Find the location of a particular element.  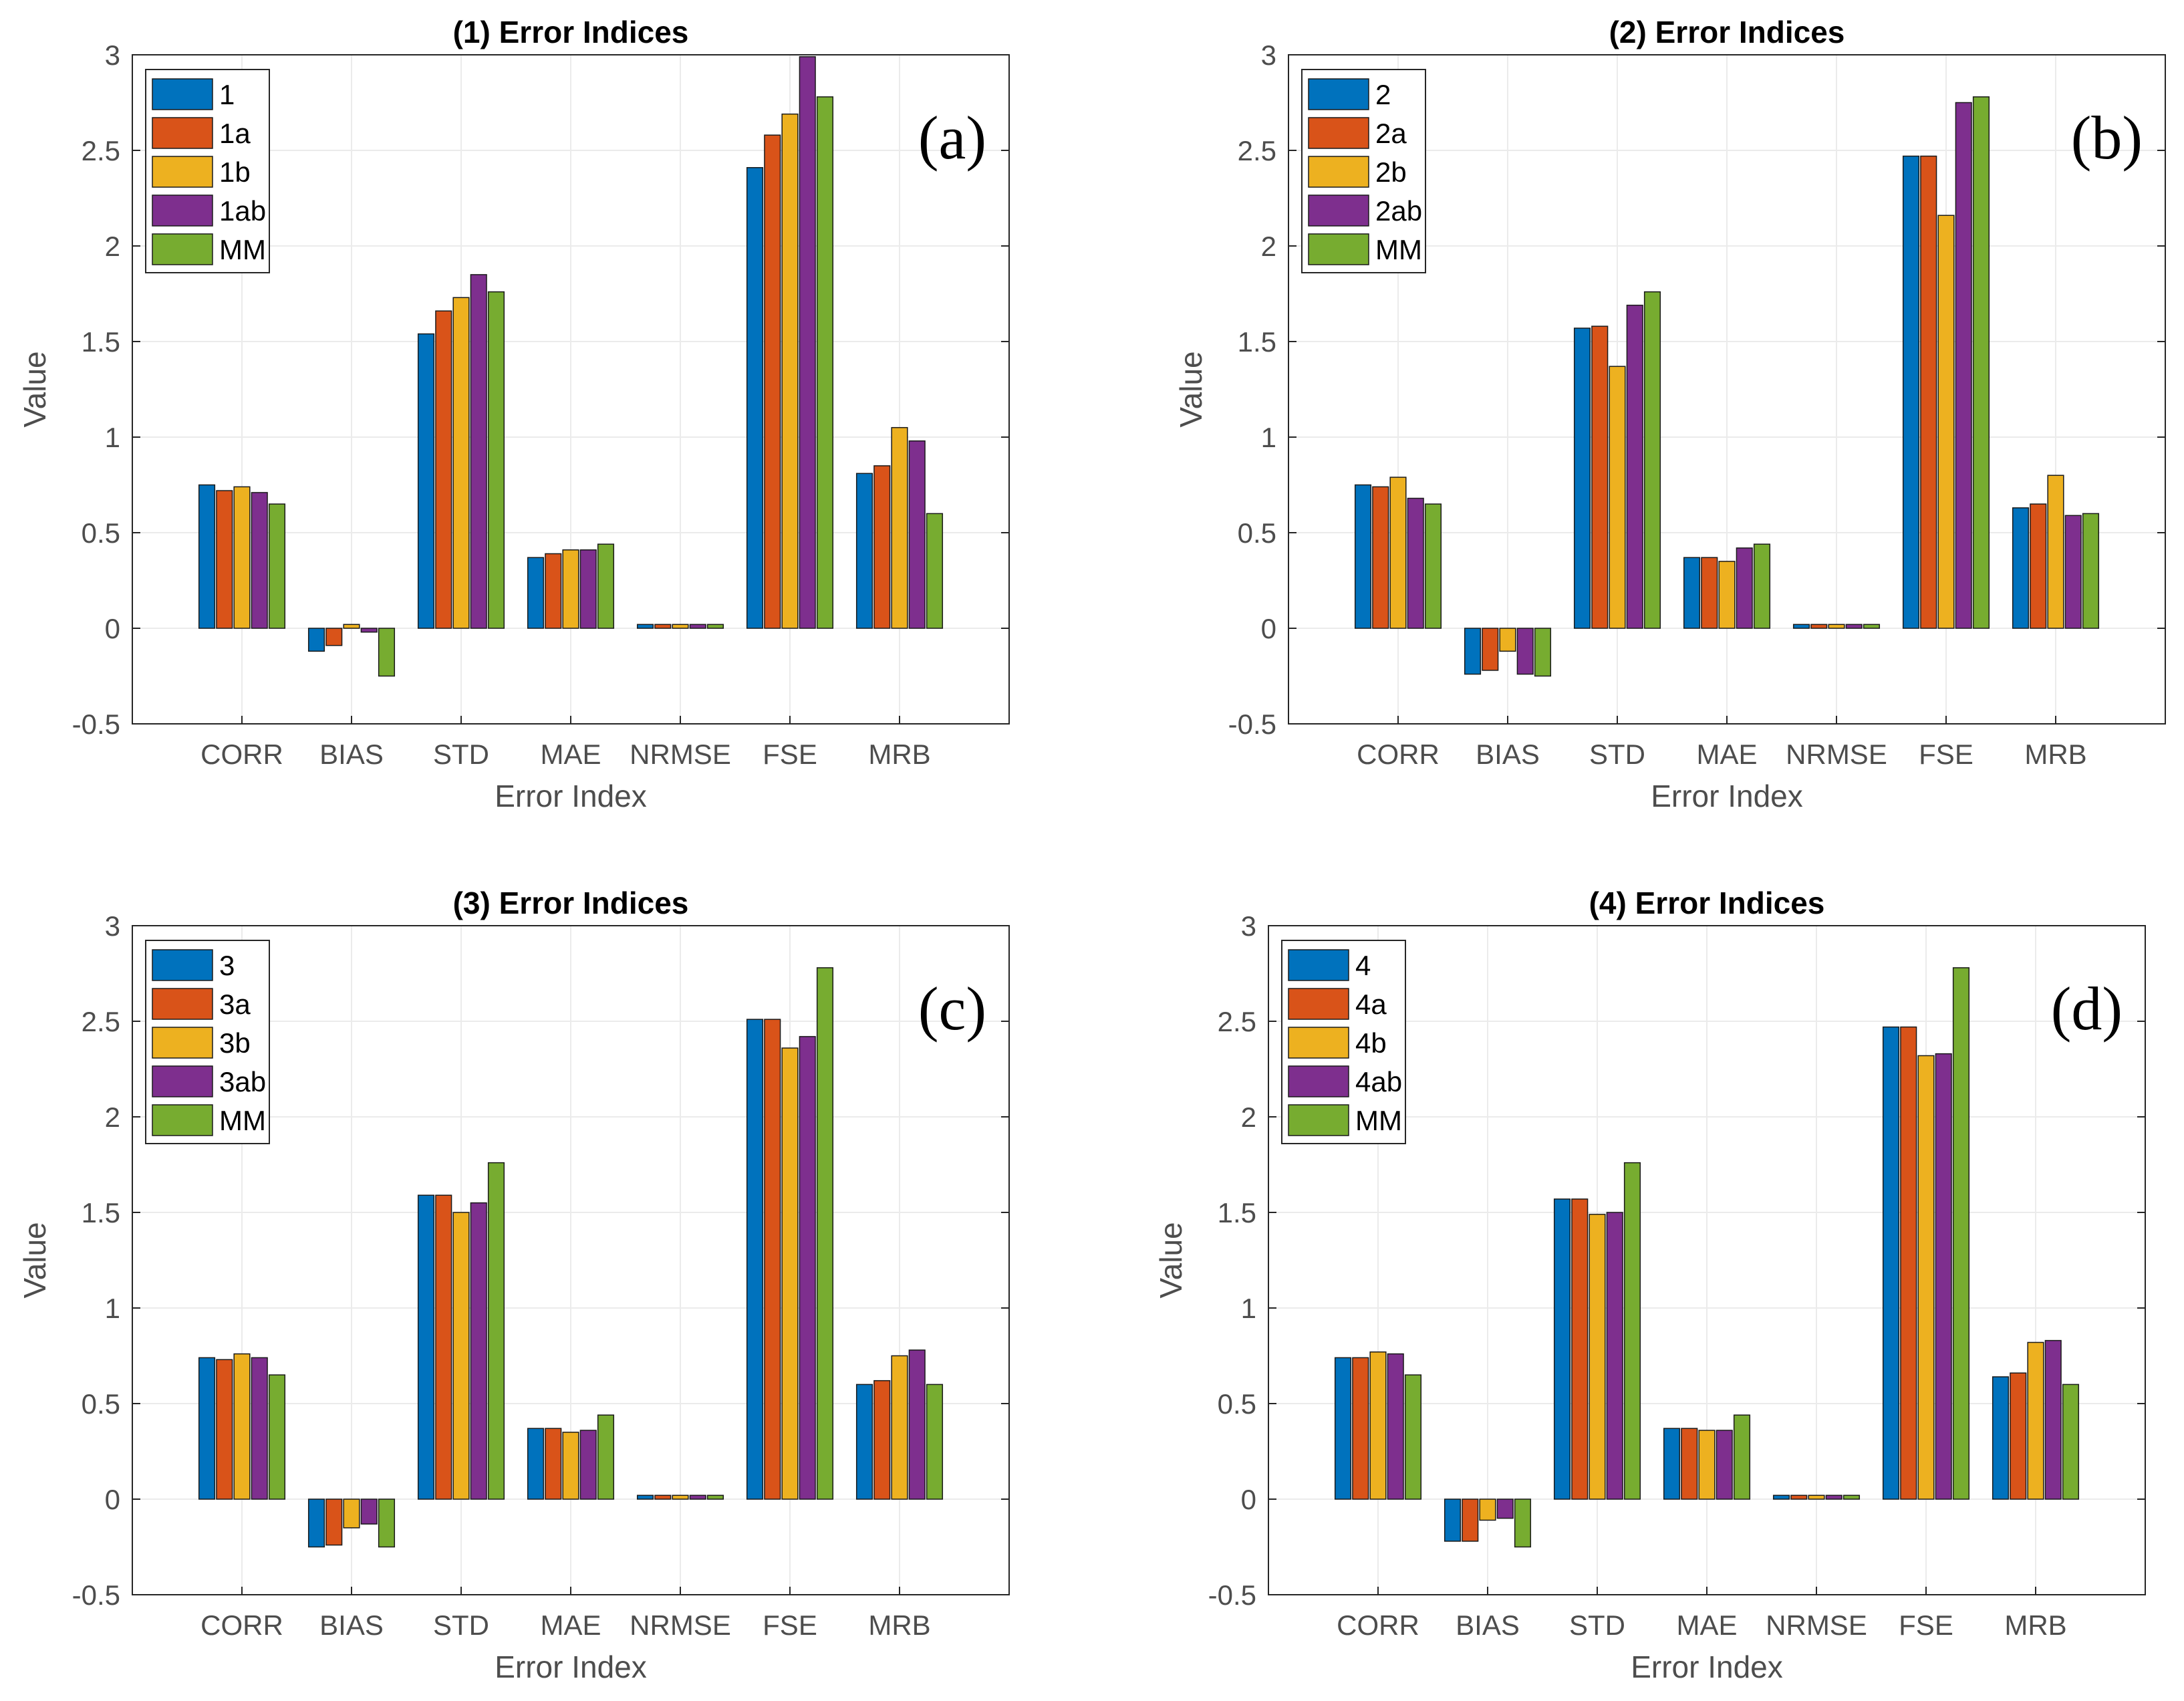

bar-1-MRB is located at coordinates (864, 551).